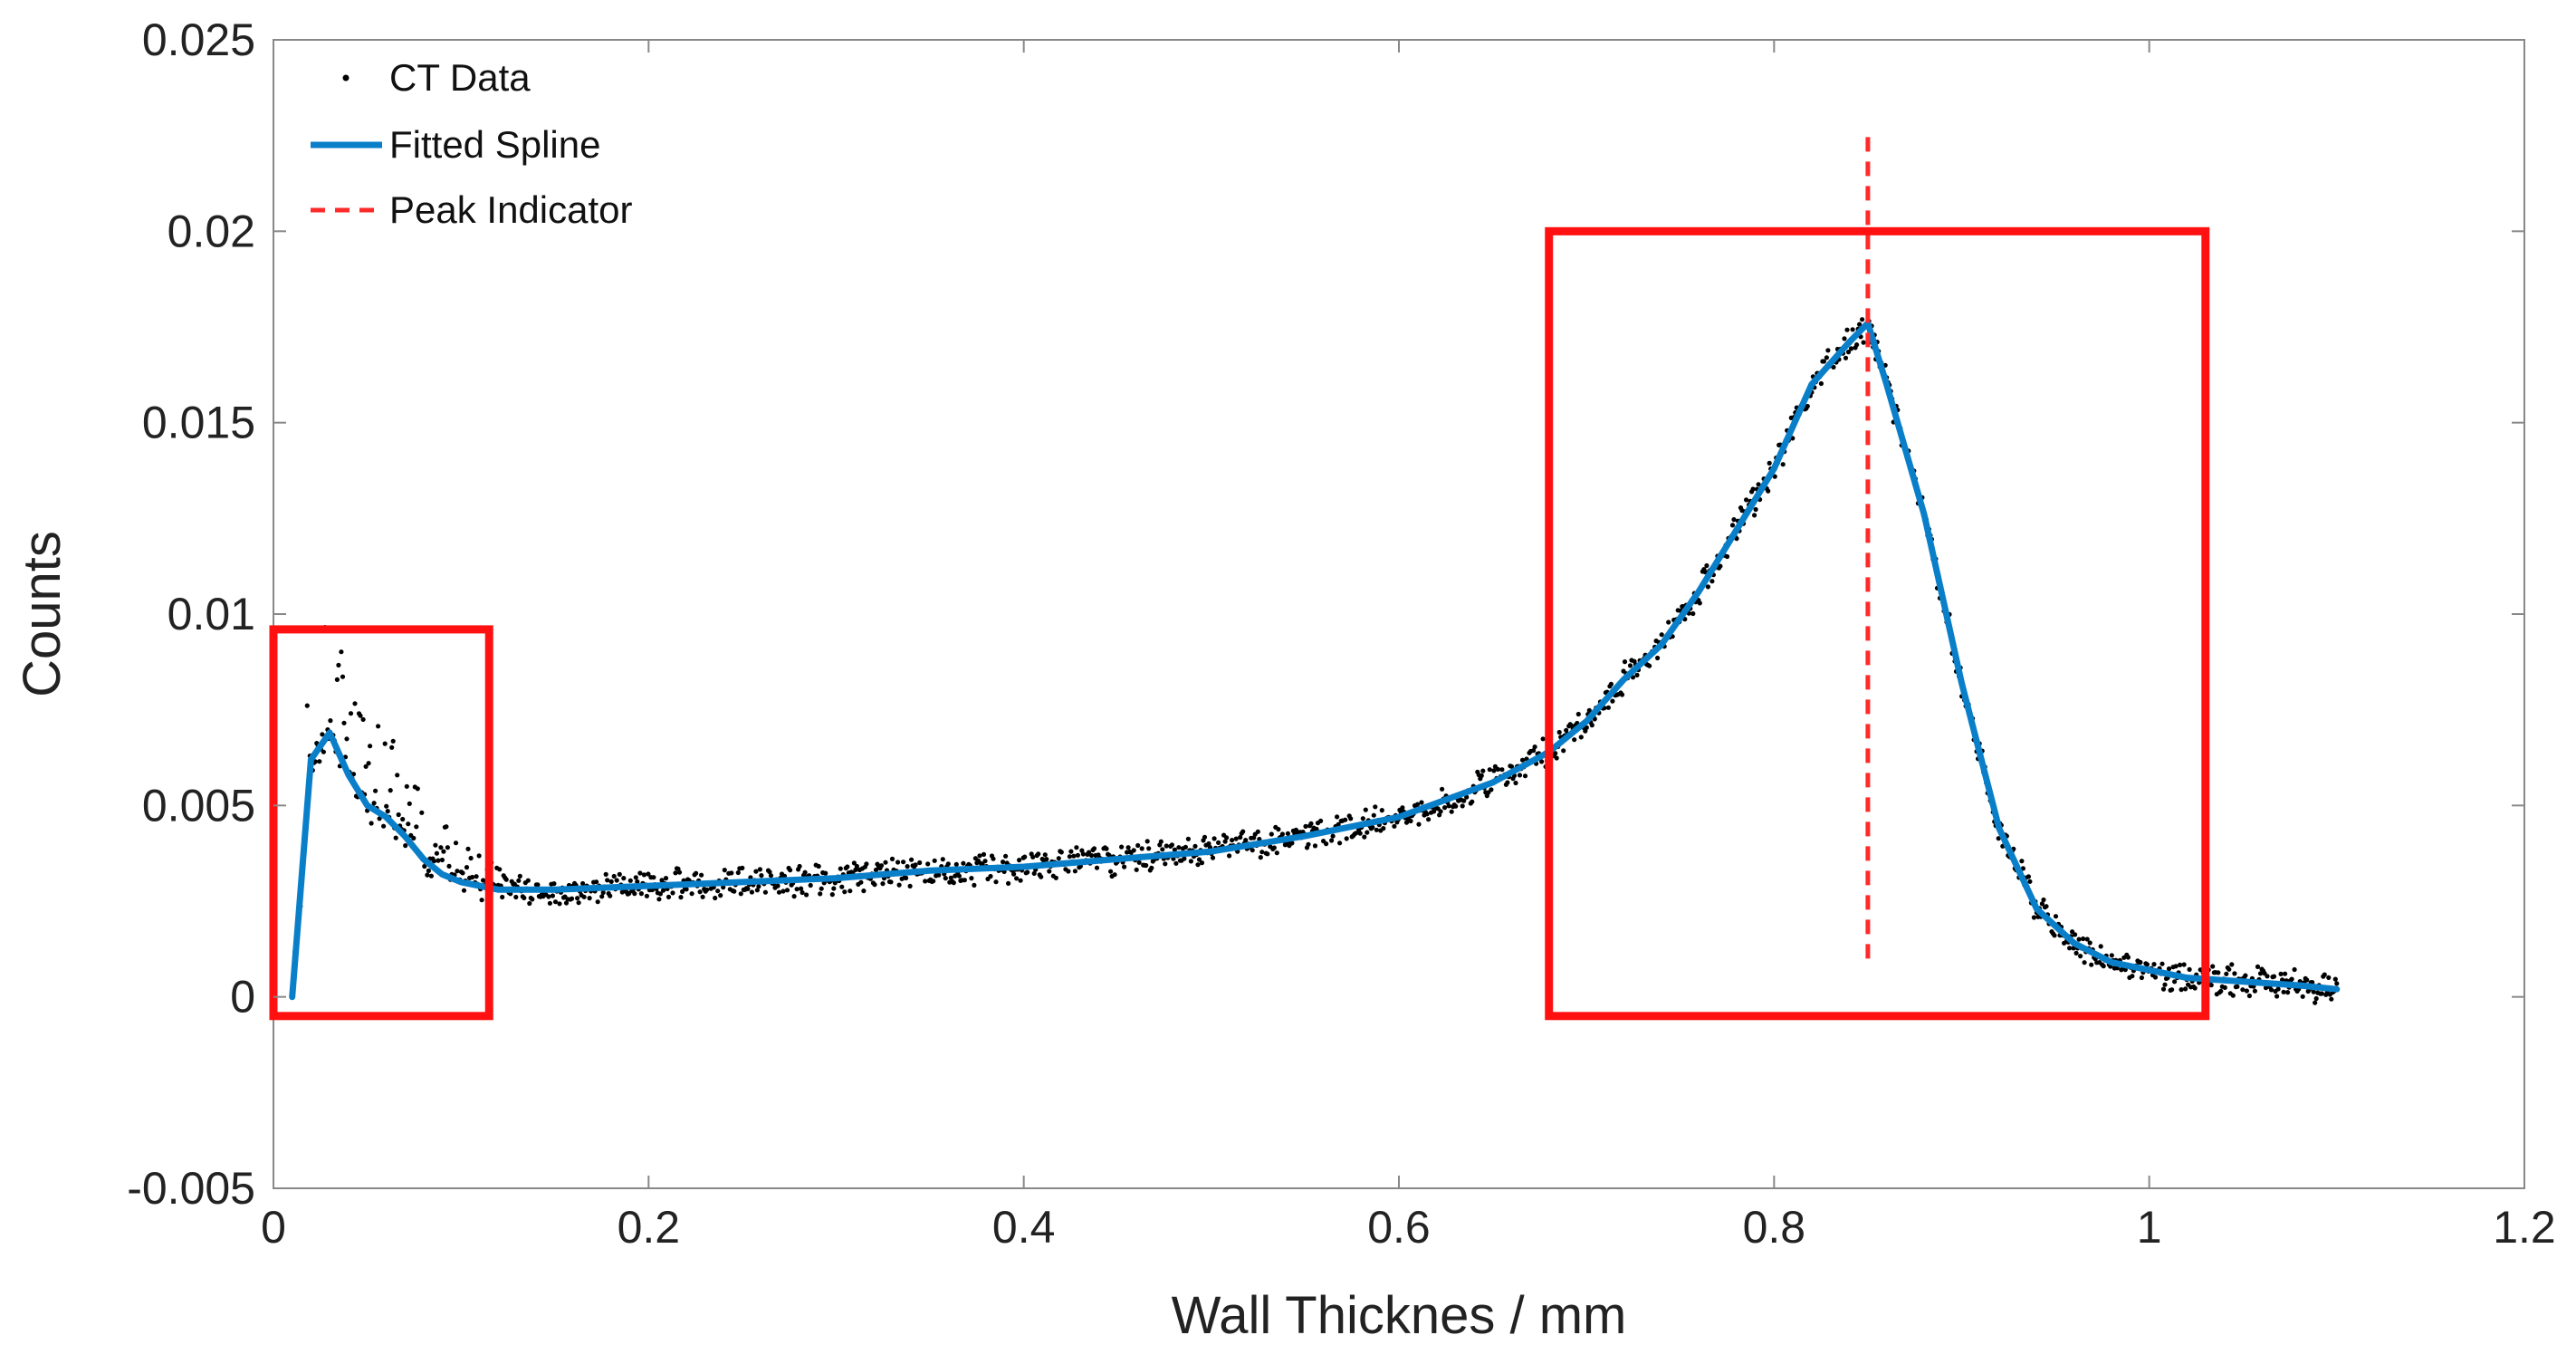 This screenshot has height=1364, width=2576. Describe the element at coordinates (472, 143) in the screenshot. I see `legend: CT Data Fitted Spline Peak Indicator` at that location.